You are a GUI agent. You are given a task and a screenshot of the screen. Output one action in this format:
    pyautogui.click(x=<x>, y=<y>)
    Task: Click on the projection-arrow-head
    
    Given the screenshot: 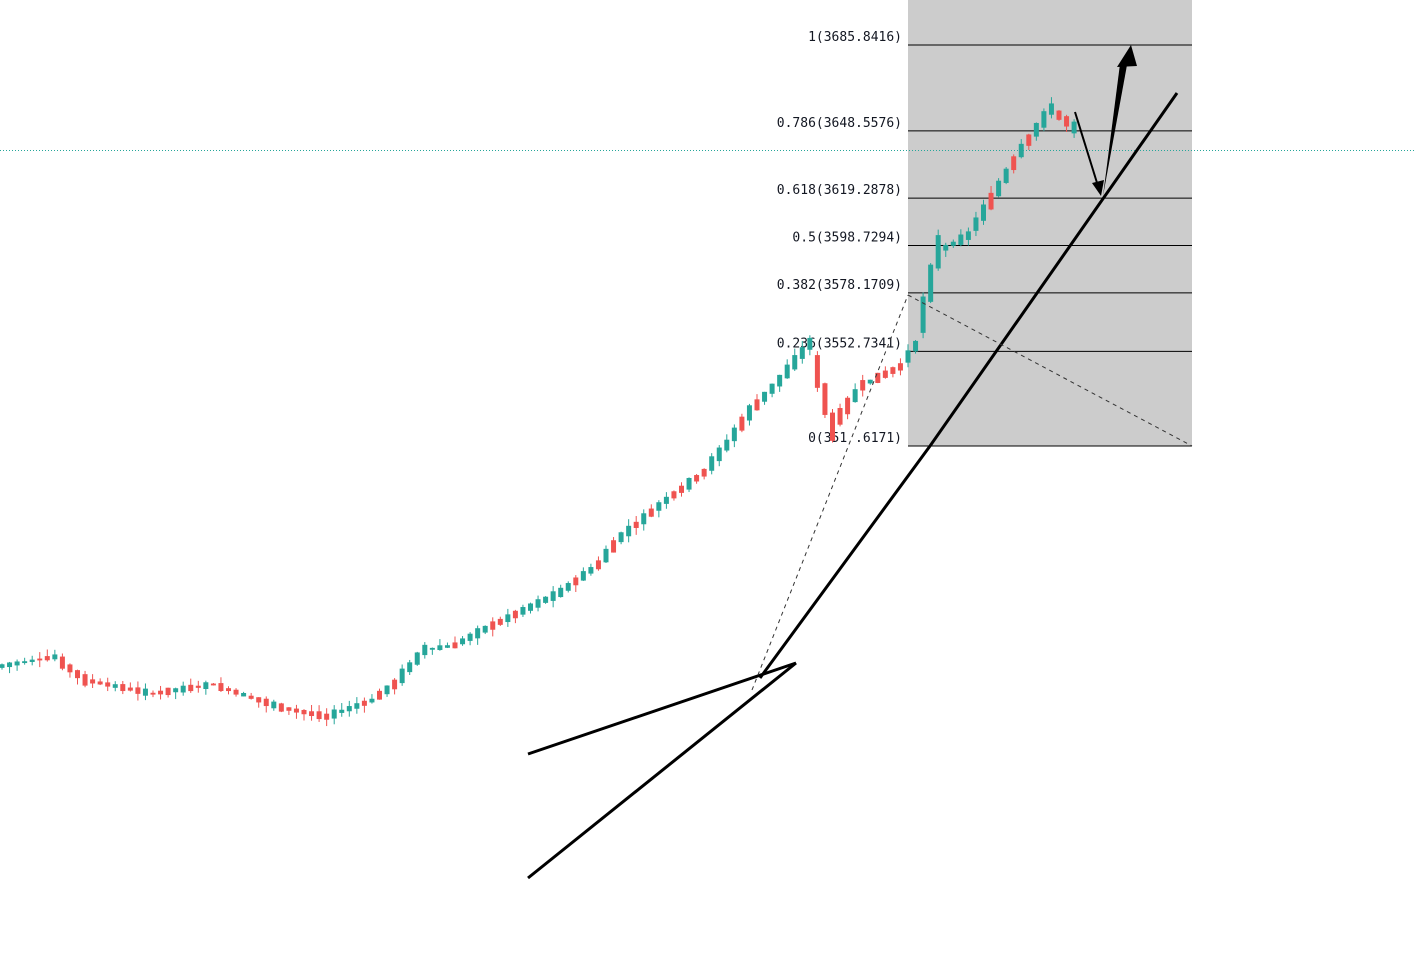 What is the action you would take?
    pyautogui.click(x=1127, y=56)
    